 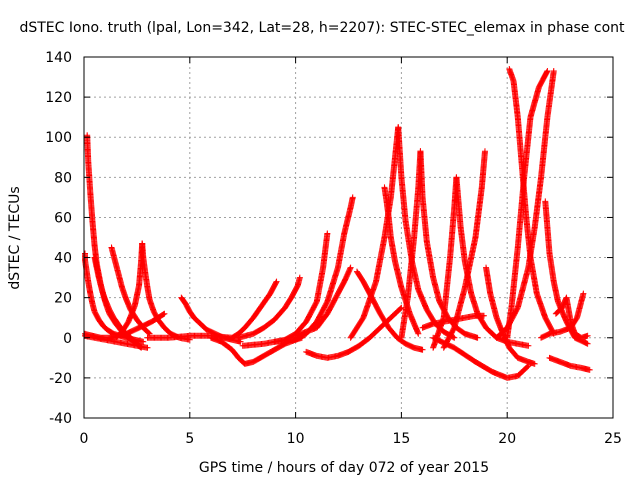 What do you see at coordinates (84, 439) in the screenshot?
I see `x-tick-label: 0` at bounding box center [84, 439].